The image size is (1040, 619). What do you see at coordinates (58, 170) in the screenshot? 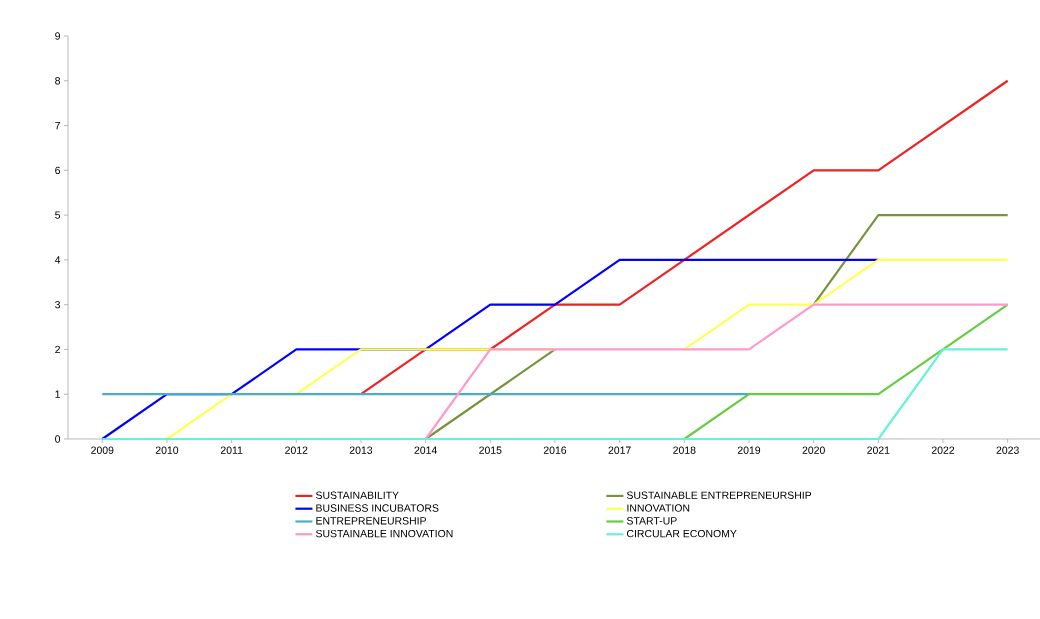
I see `y-tick-label: 6` at bounding box center [58, 170].